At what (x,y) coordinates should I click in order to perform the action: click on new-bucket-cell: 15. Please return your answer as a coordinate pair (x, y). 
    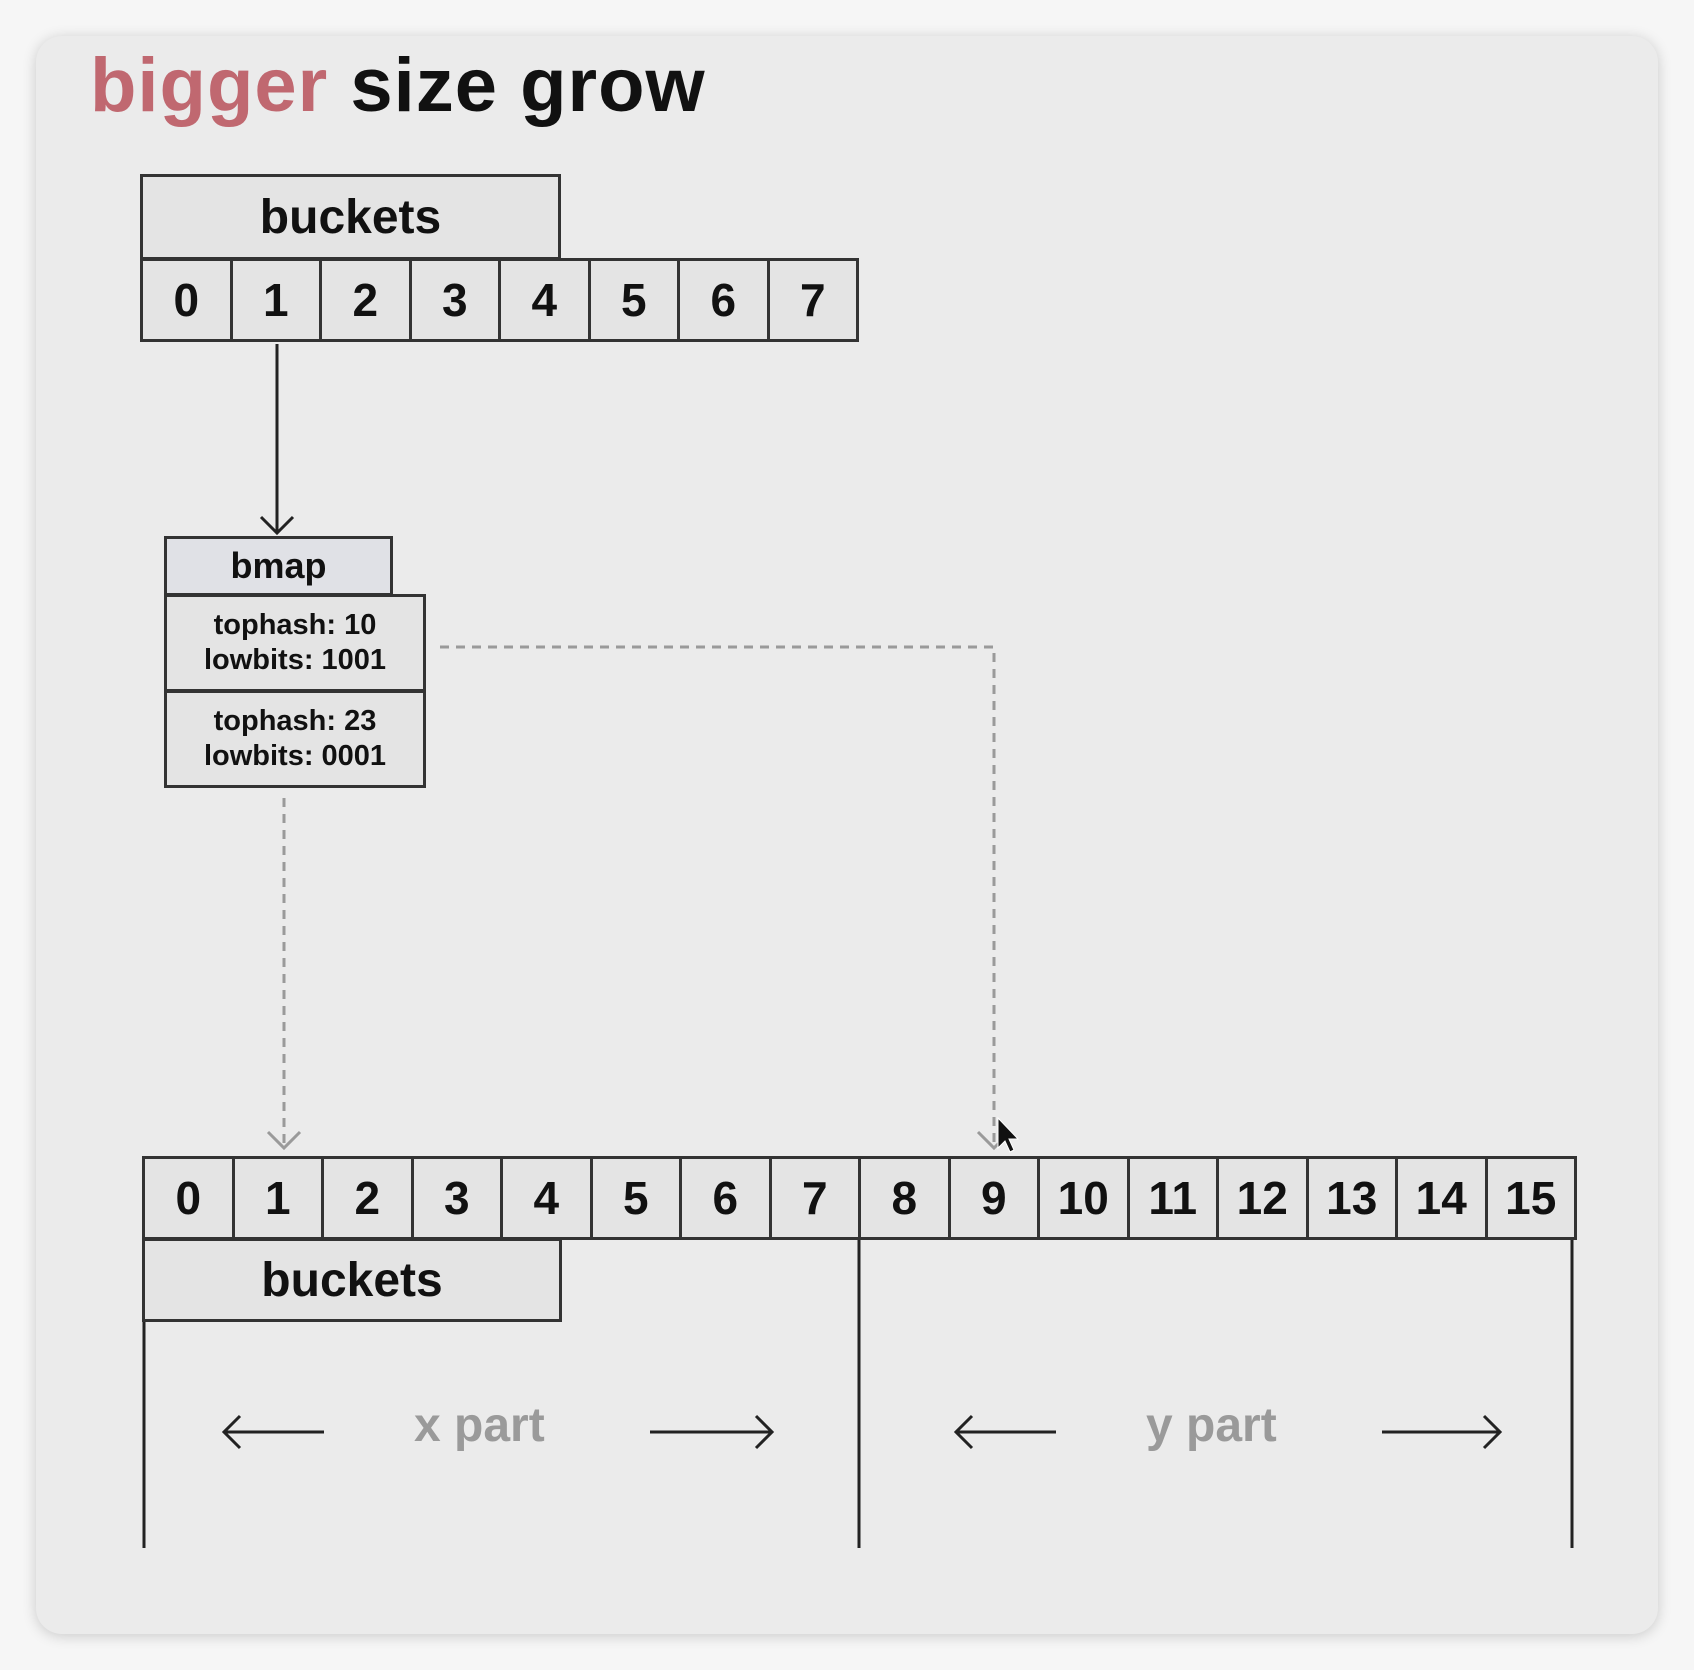
    Looking at the image, I should click on (1532, 1198).